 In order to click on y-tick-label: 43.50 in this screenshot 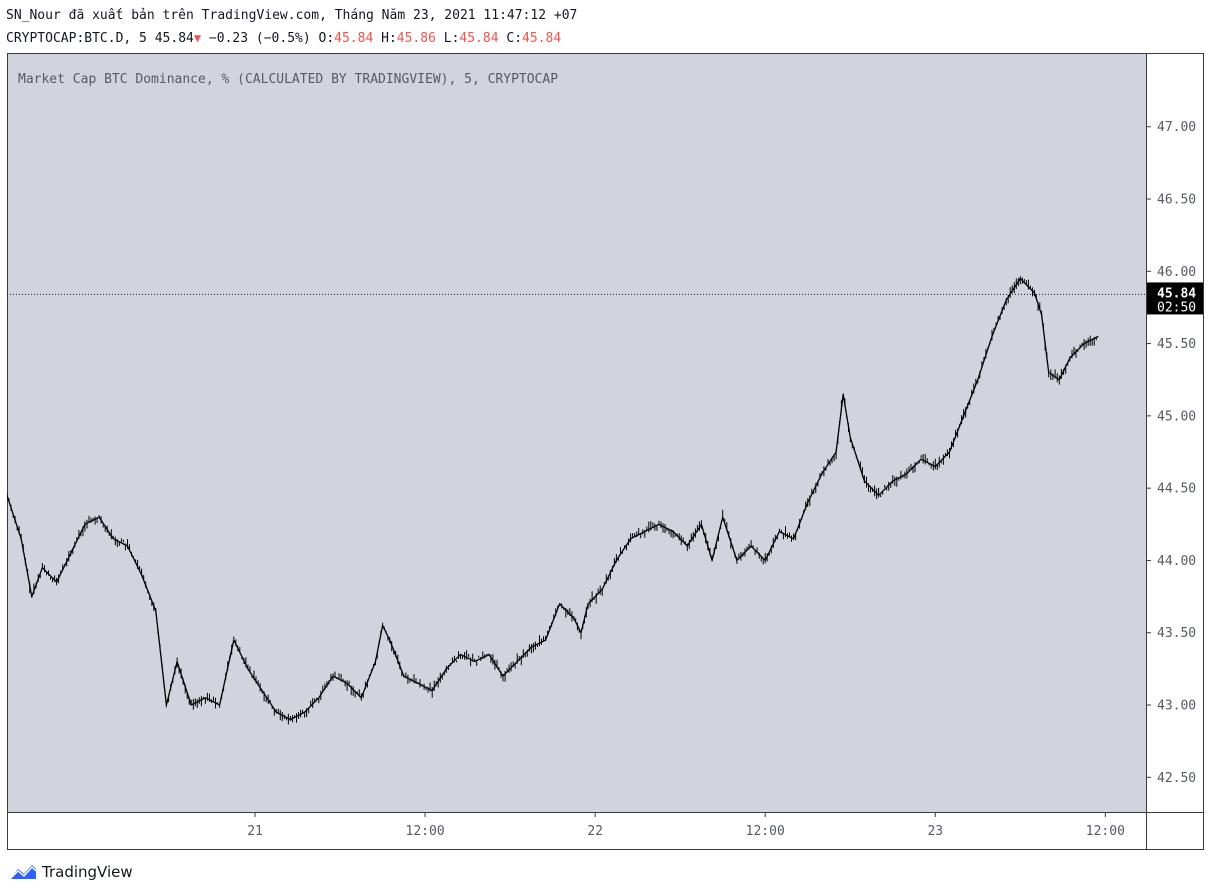, I will do `click(1176, 633)`.